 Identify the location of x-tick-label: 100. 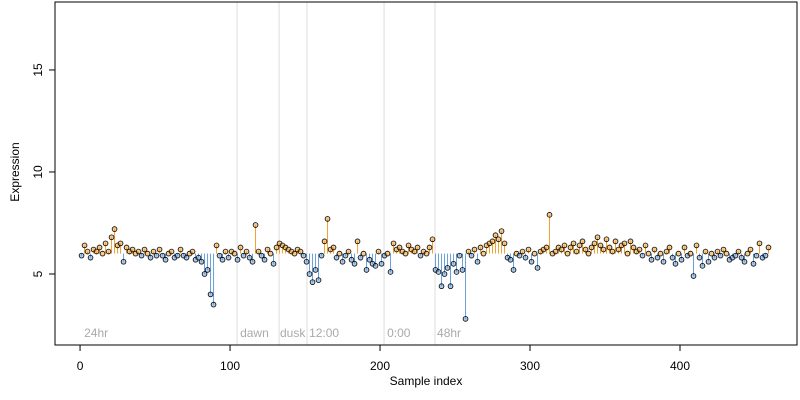
(230, 366).